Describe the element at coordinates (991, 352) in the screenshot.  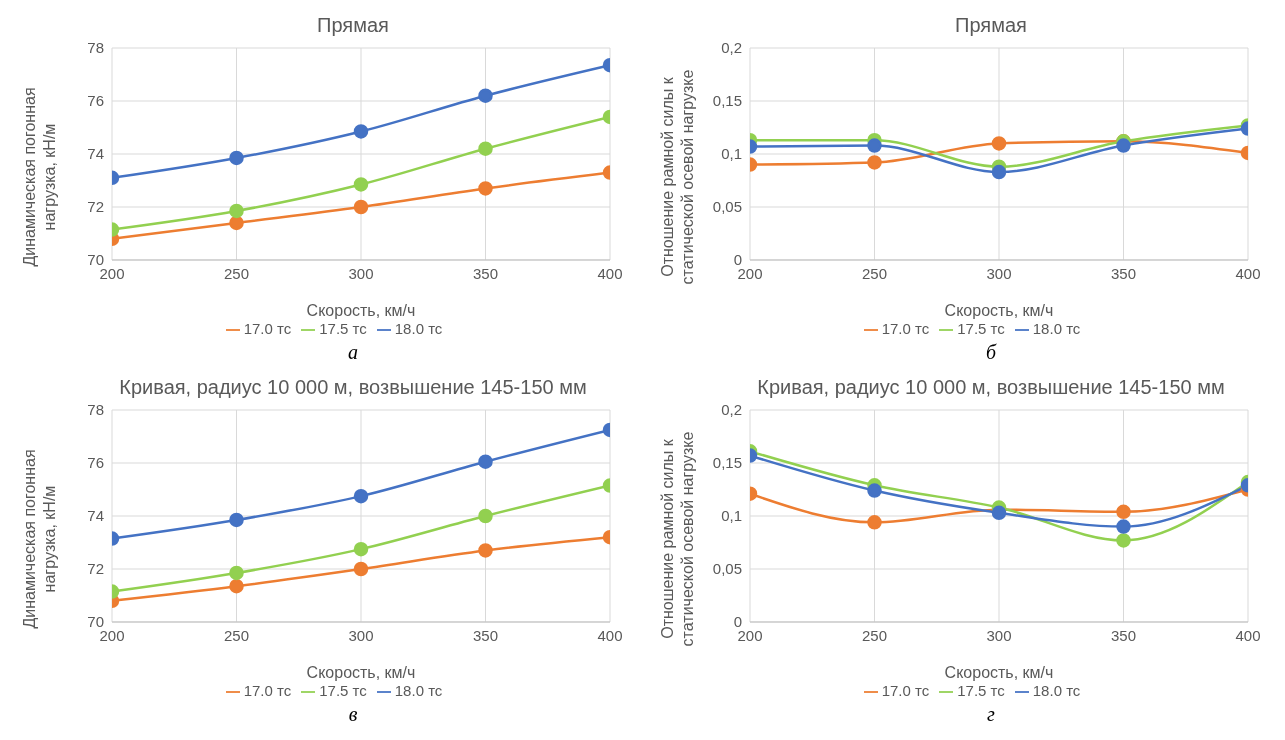
I see `text: б` at that location.